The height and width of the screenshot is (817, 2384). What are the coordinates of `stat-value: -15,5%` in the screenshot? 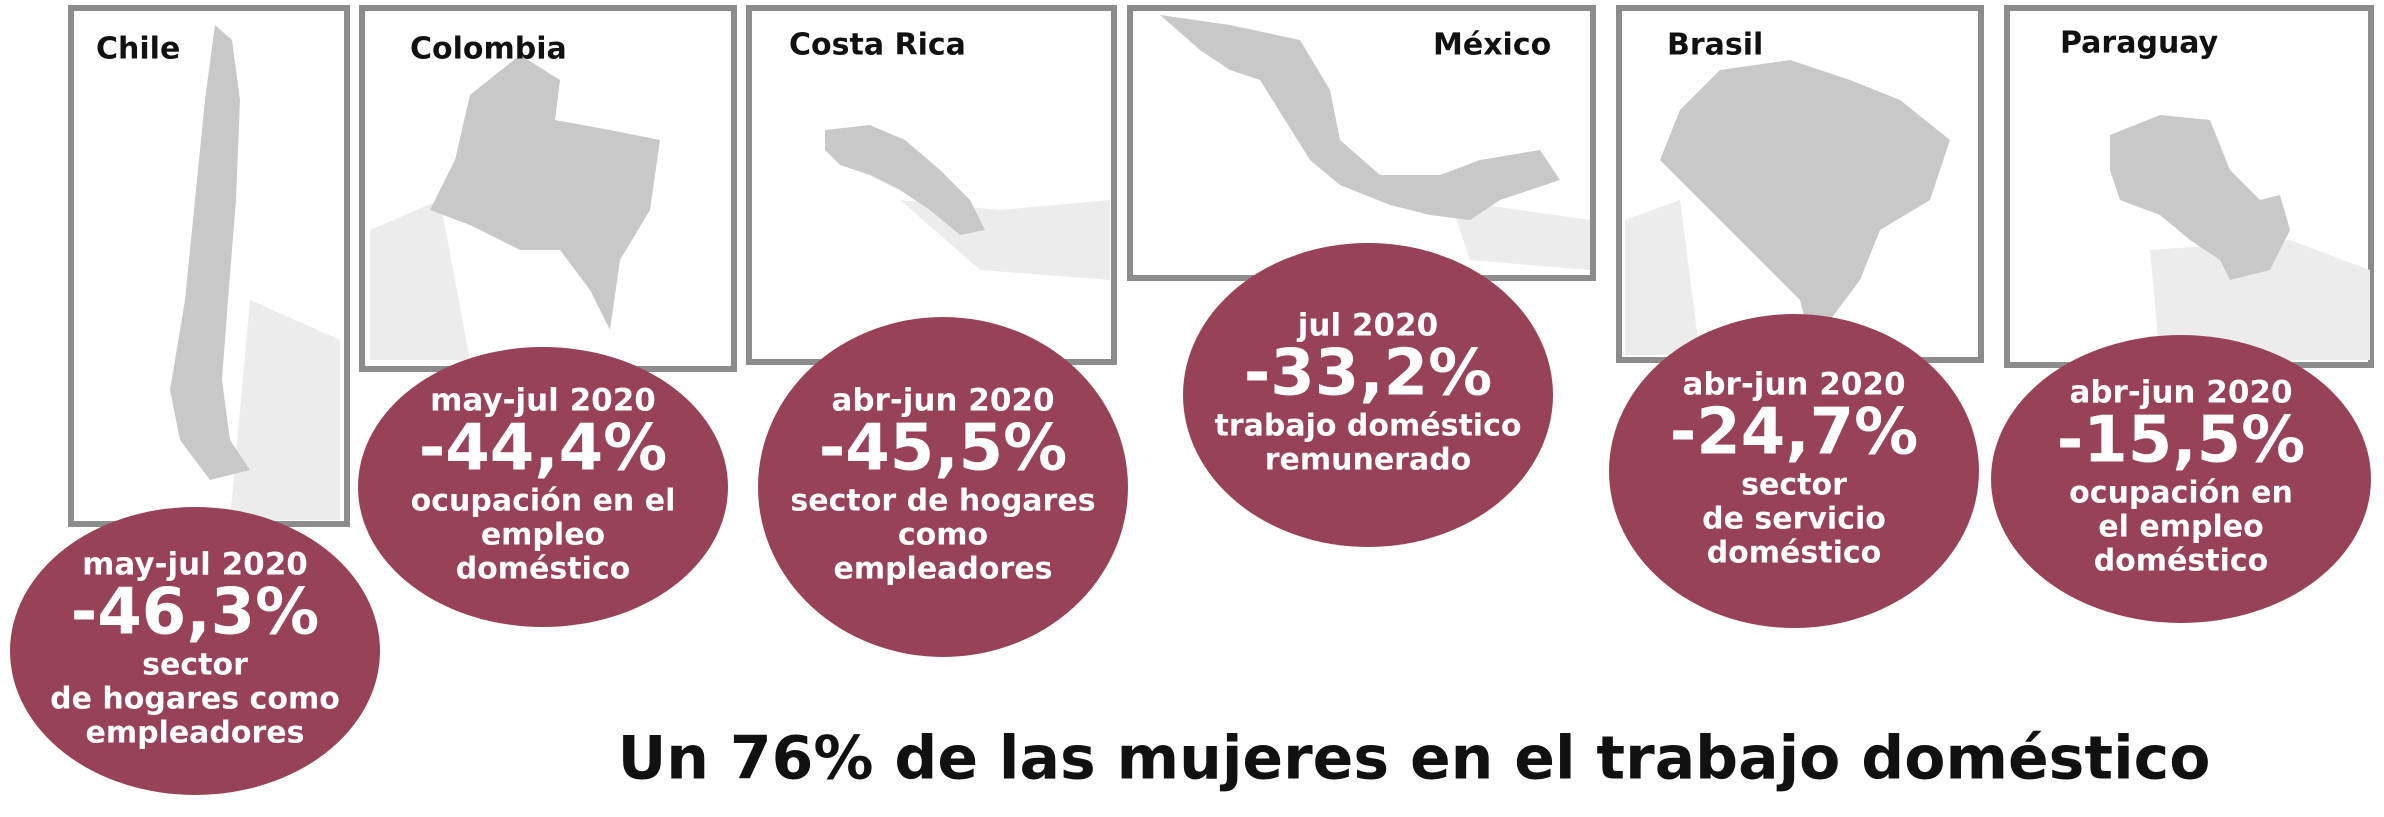 It's located at (2181, 441).